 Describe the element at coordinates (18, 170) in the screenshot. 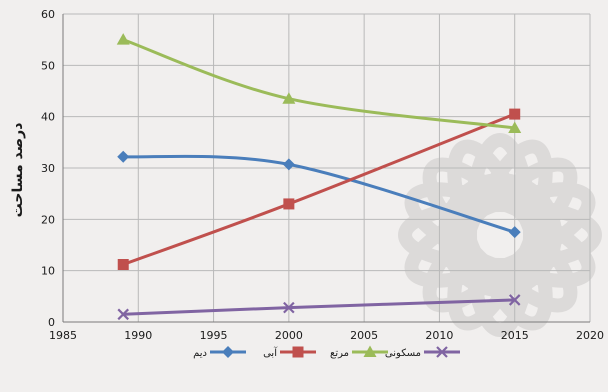

I see `y-axis-label: درصد مساحت` at that location.